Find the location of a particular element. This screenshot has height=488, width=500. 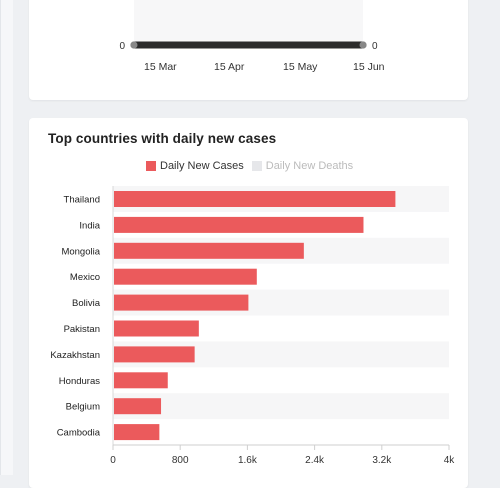

x-tick-label: 2.4k is located at coordinates (315, 460).